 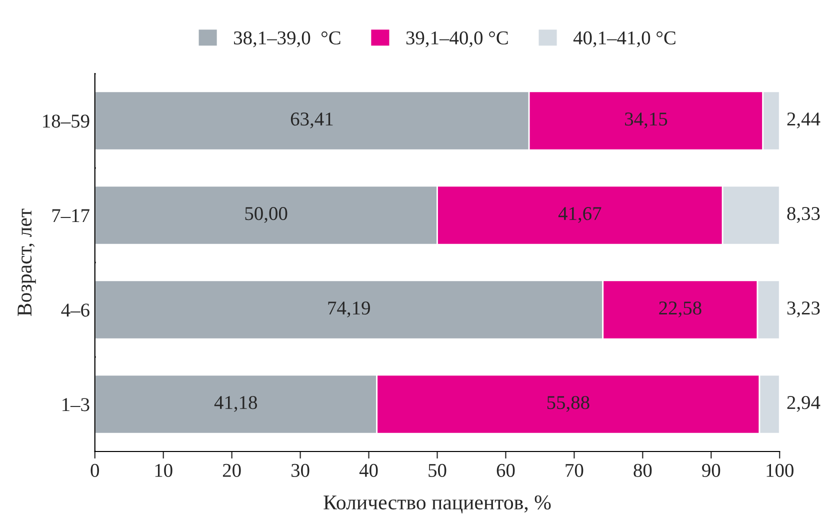 I want to click on x-axis-title: Количество пациентов, %, so click(x=437, y=504).